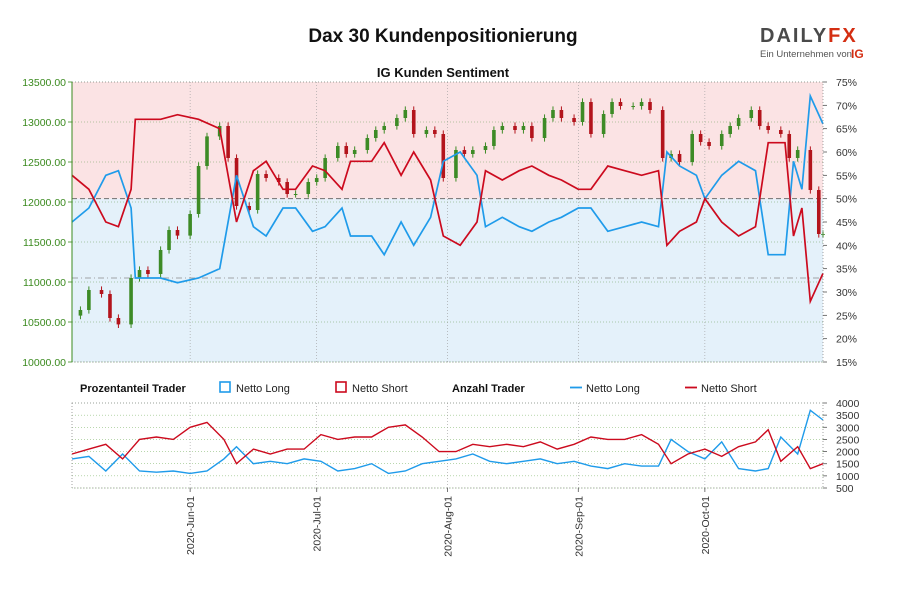  I want to click on date-tick-label: 2020-Aug-01, so click(449, 526).